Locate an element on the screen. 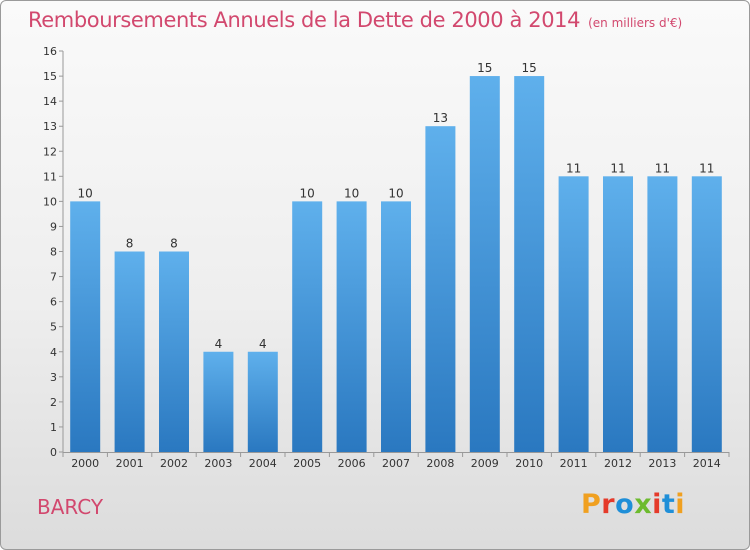 The image size is (750, 550). x-tick-label-2007: 2007 is located at coordinates (396, 463).